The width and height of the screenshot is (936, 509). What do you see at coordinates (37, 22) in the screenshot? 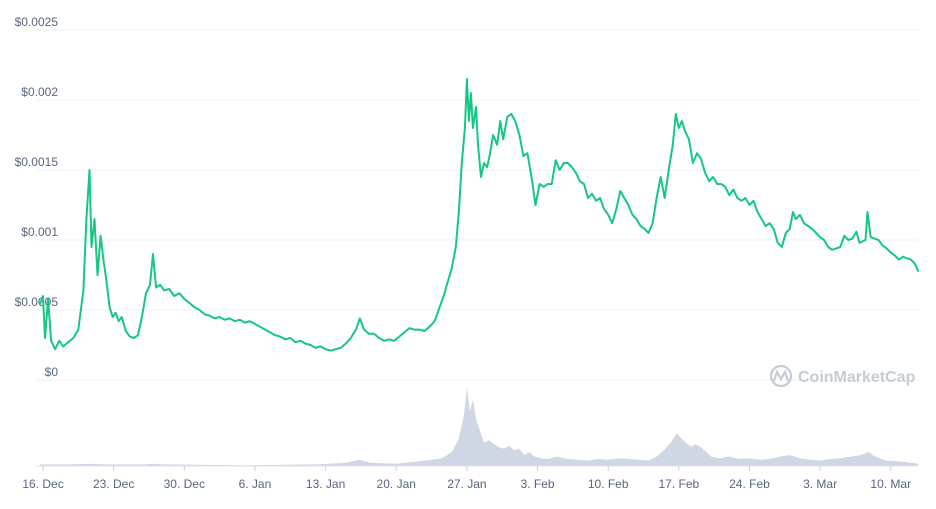
I see `y-tick-label: $0.0025` at bounding box center [37, 22].